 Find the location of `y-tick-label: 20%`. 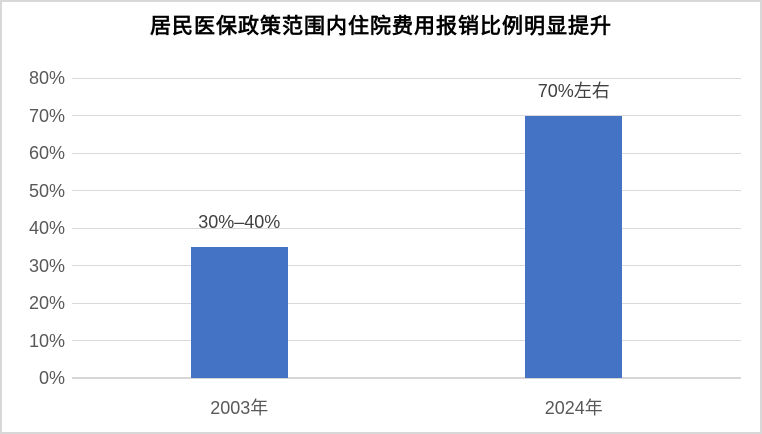

y-tick-label: 20% is located at coordinates (46, 303).